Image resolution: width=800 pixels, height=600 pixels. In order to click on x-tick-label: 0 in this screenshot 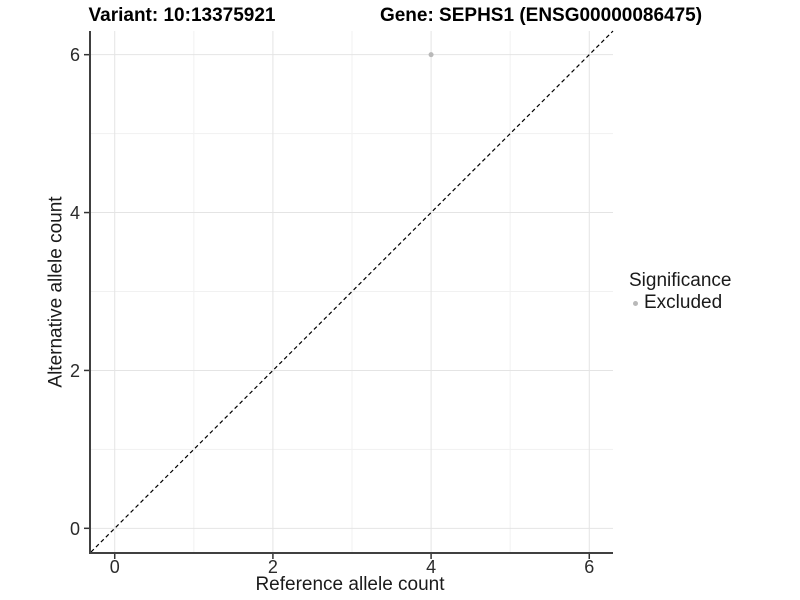, I will do `click(115, 567)`.